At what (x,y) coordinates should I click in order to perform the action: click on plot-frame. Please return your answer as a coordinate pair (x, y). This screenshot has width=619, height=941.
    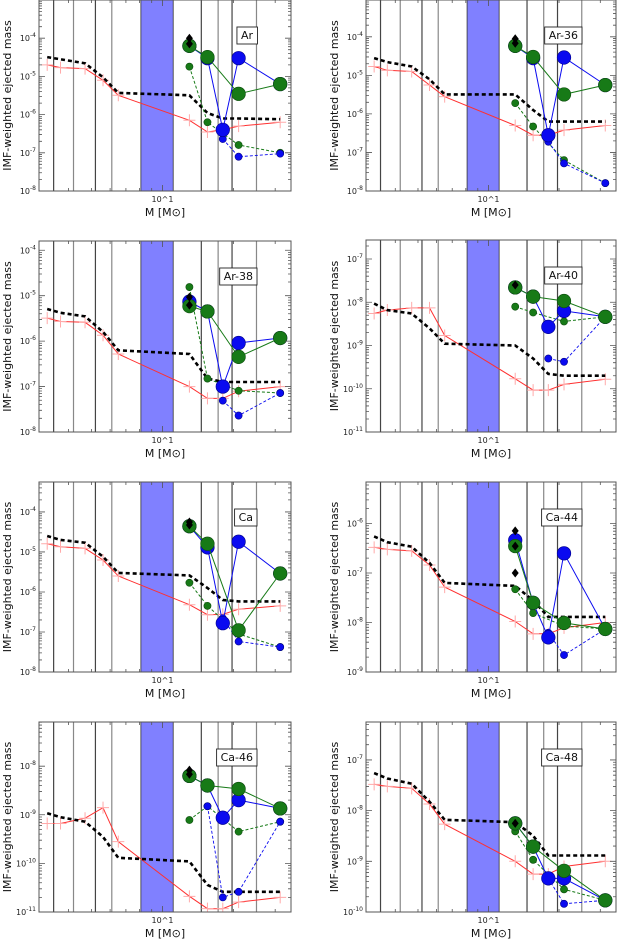
    Looking at the image, I should click on (491, 817).